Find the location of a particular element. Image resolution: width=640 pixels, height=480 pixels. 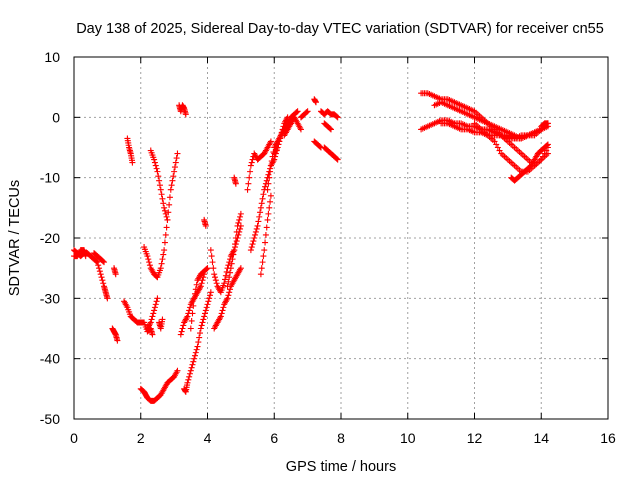

series-s40 is located at coordinates (544, 125).